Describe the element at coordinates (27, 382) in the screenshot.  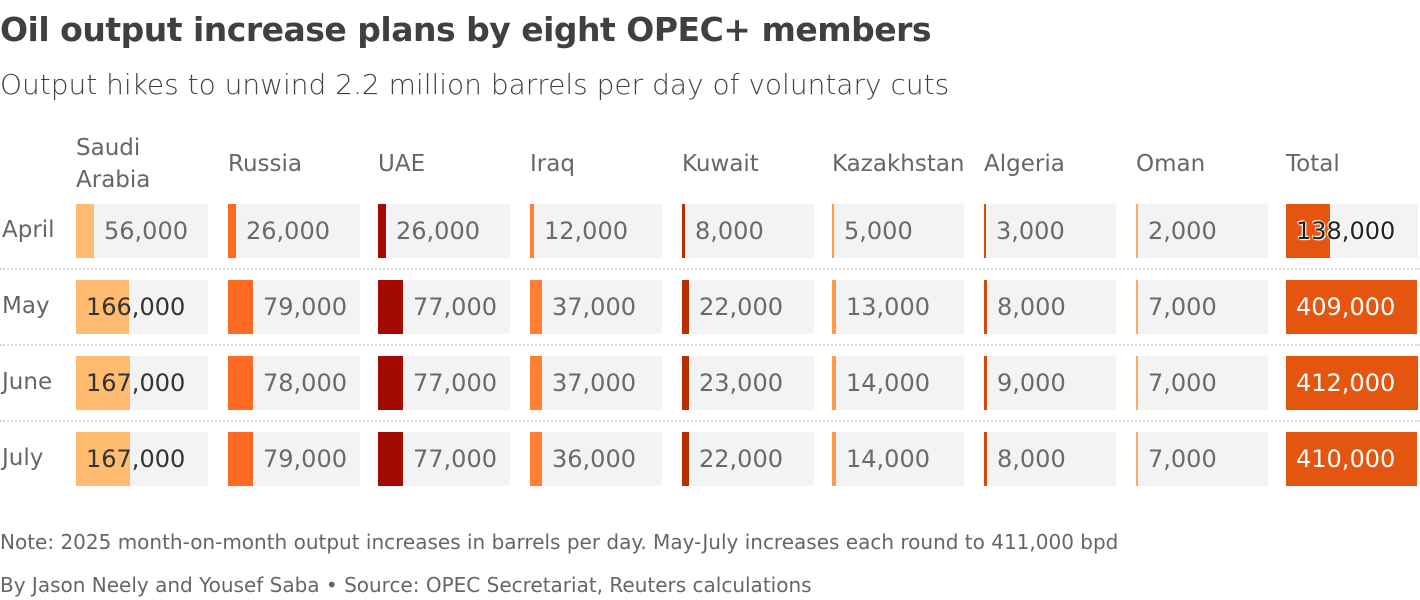
I see `row-label: June` at that location.